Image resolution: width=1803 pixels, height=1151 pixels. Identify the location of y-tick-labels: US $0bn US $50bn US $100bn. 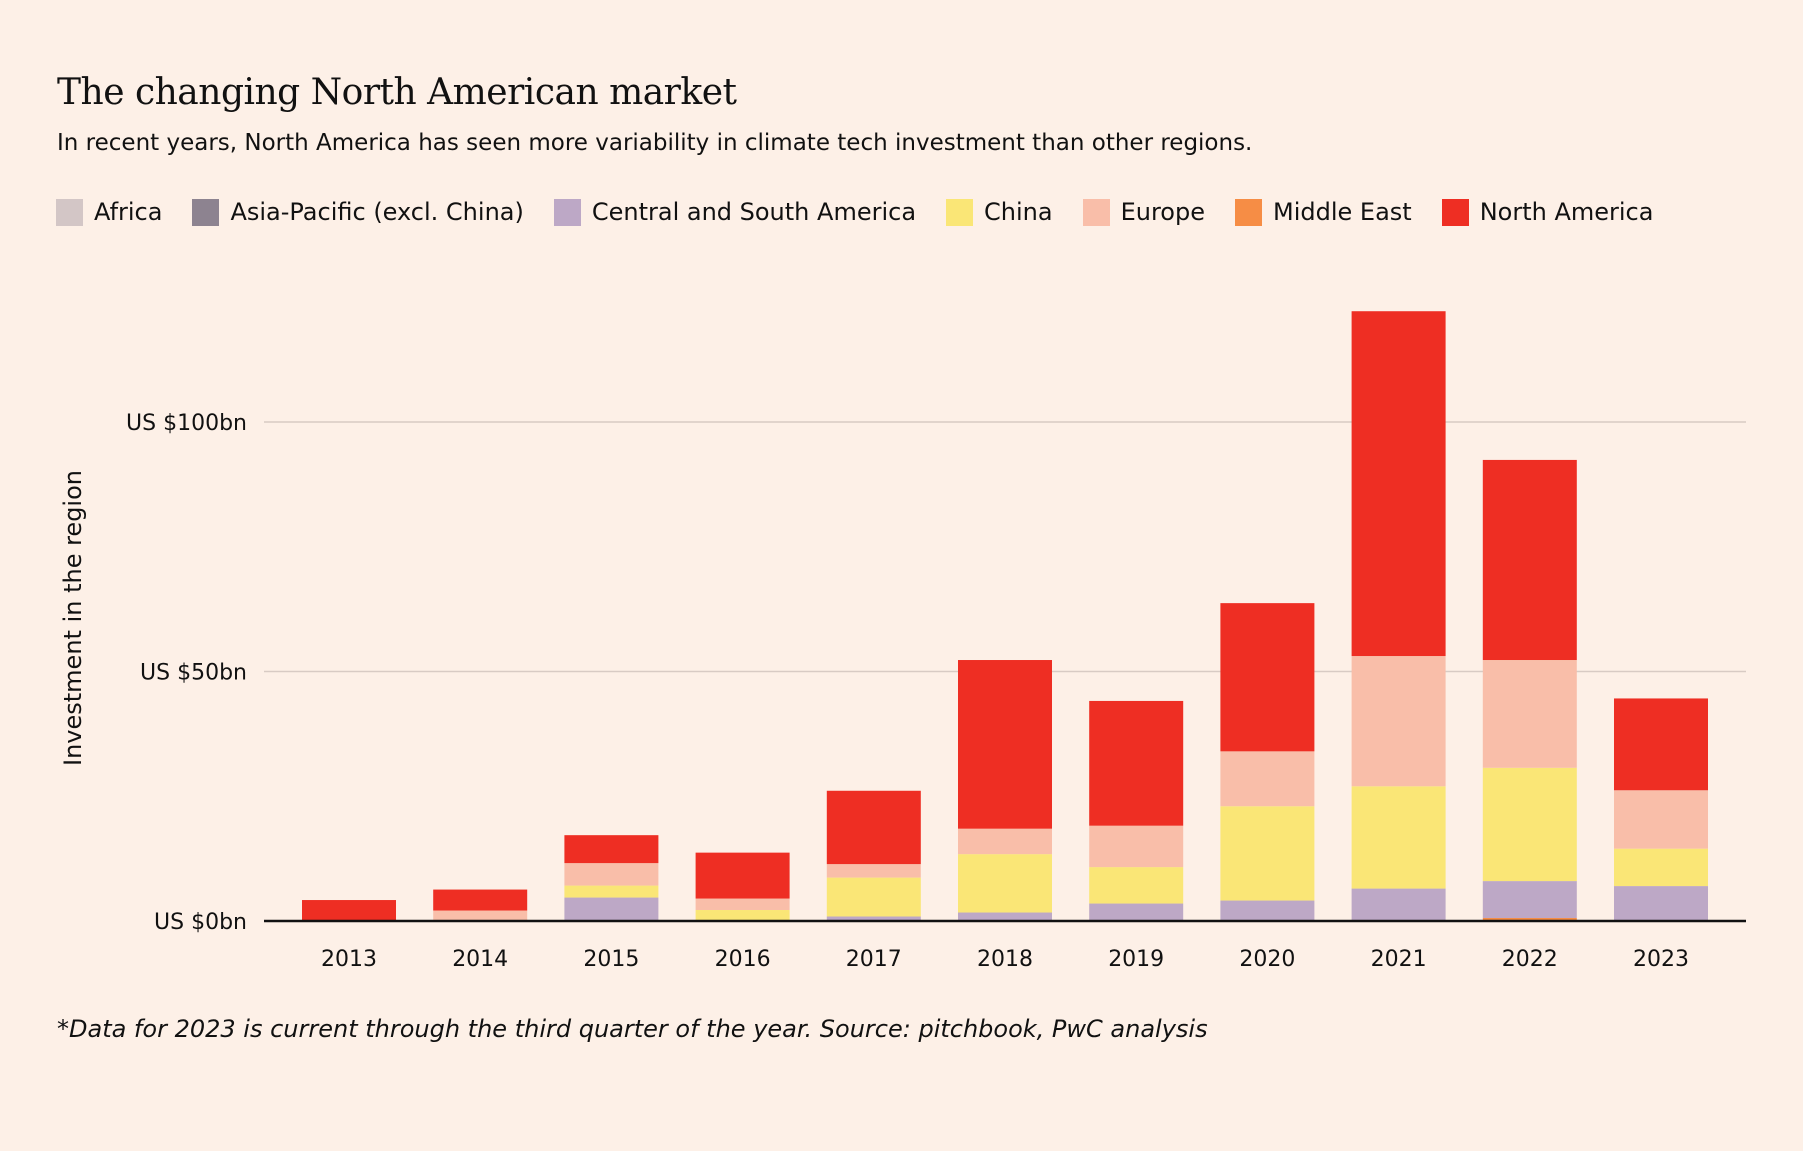
(186, 673).